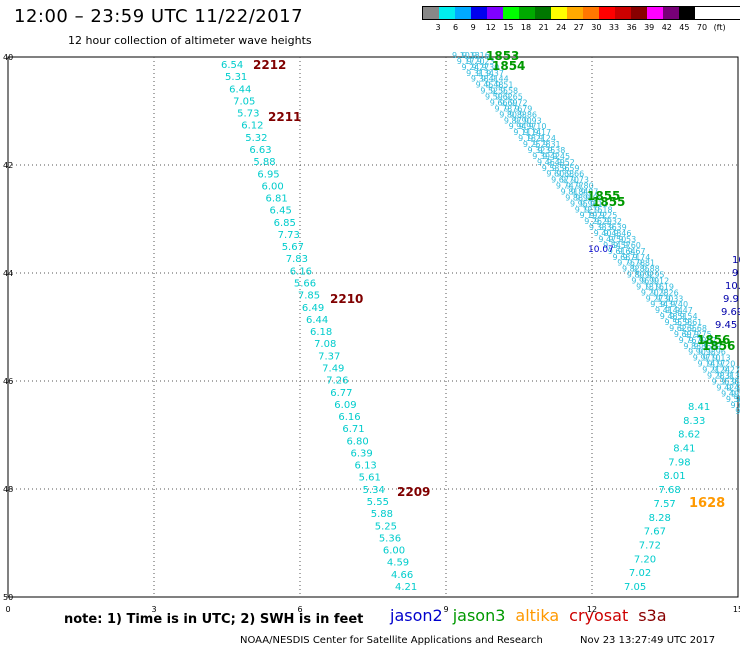 This screenshot has width=740, height=650. What do you see at coordinates (502, 56) in the screenshot?
I see `jason3-pass-label: 1853` at bounding box center [502, 56].